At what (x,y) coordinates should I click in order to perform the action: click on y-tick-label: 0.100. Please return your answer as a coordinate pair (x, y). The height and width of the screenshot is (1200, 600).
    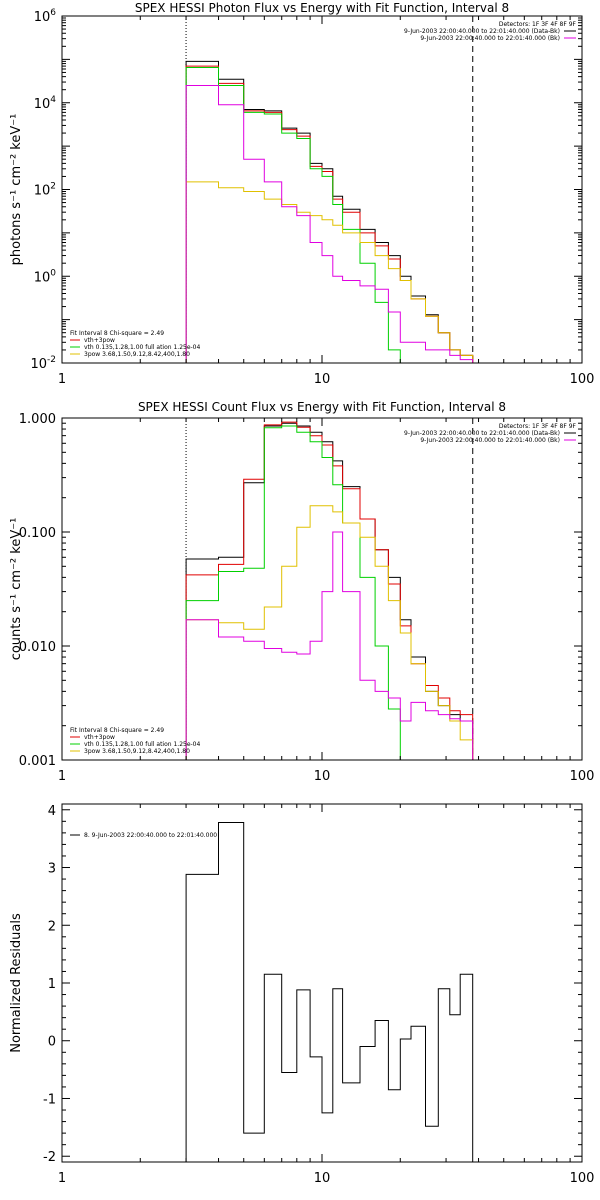
    Looking at the image, I should click on (37, 533).